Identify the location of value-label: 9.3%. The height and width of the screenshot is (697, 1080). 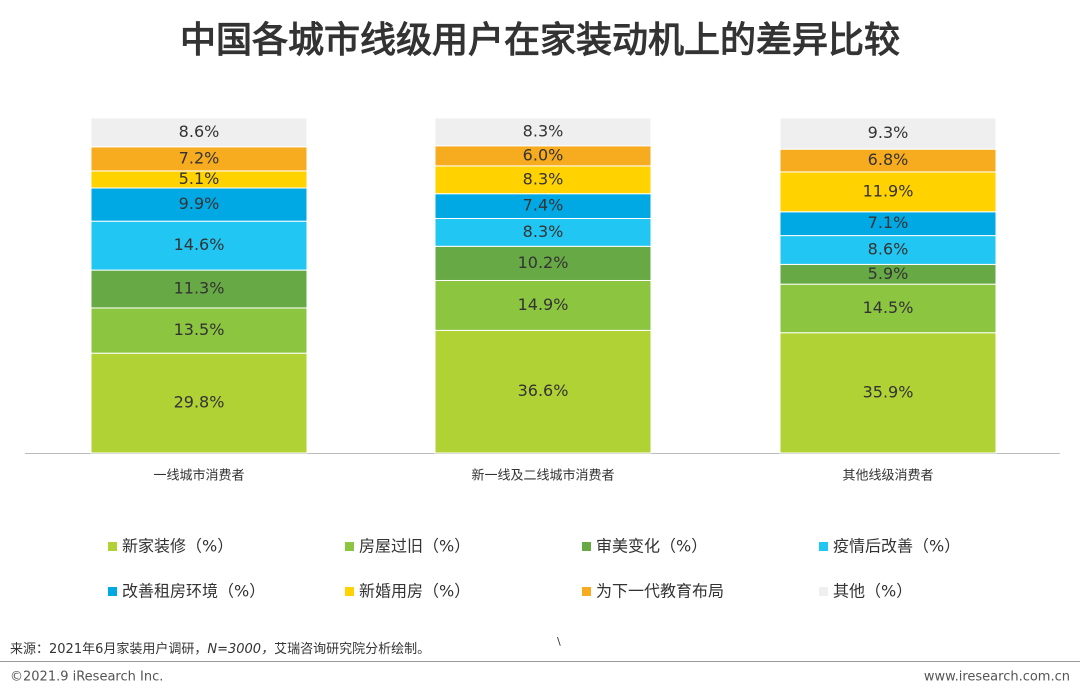
(888, 132).